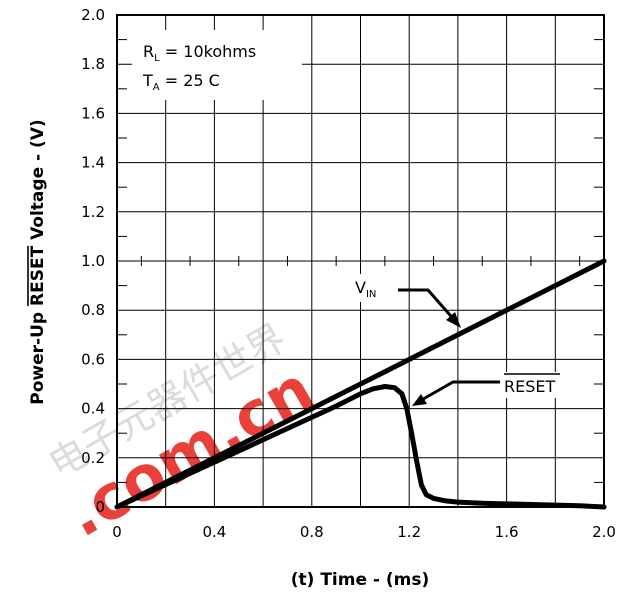 Image resolution: width=617 pixels, height=597 pixels. What do you see at coordinates (93, 458) in the screenshot?
I see `y-tick-label: 0.2` at bounding box center [93, 458].